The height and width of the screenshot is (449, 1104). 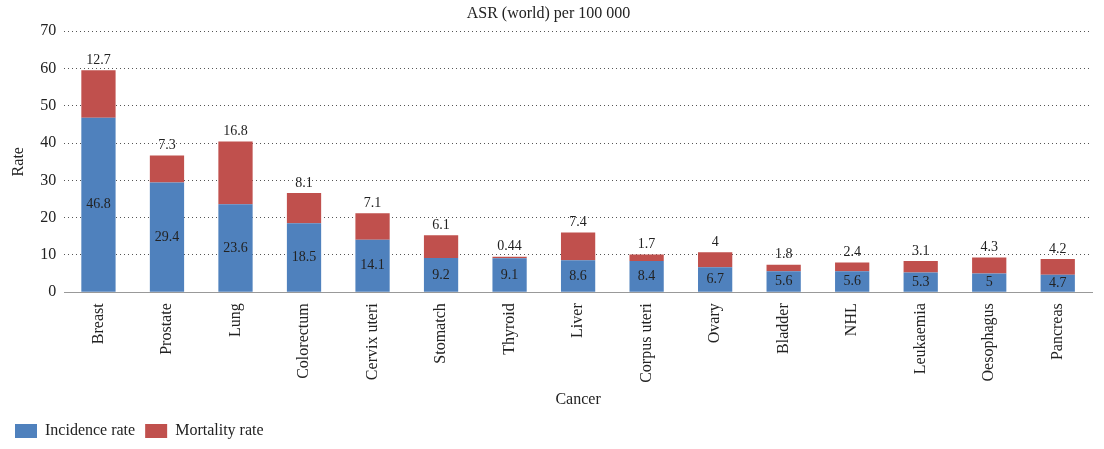 I want to click on x-tick-label: Leukaemia, so click(x=919, y=339).